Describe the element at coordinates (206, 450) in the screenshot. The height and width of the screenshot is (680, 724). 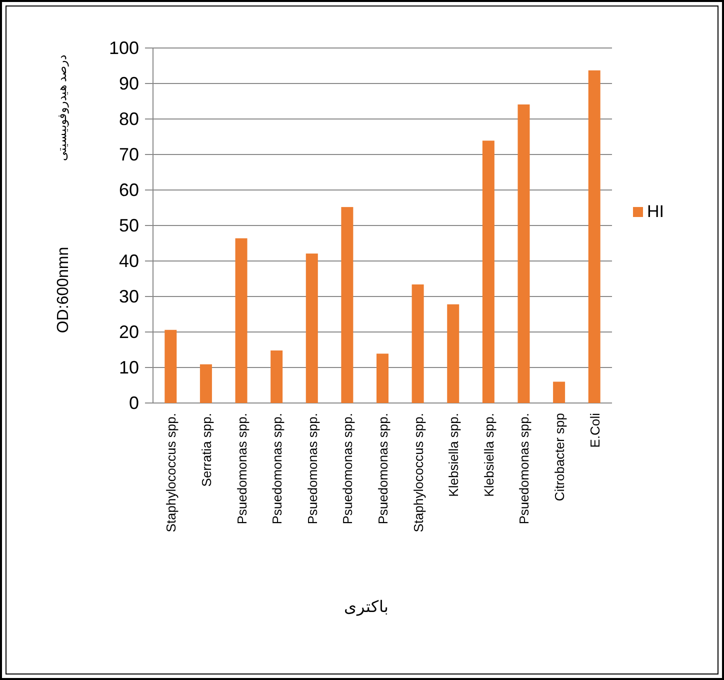
I see `x-tick-label: Serratia spp.` at that location.